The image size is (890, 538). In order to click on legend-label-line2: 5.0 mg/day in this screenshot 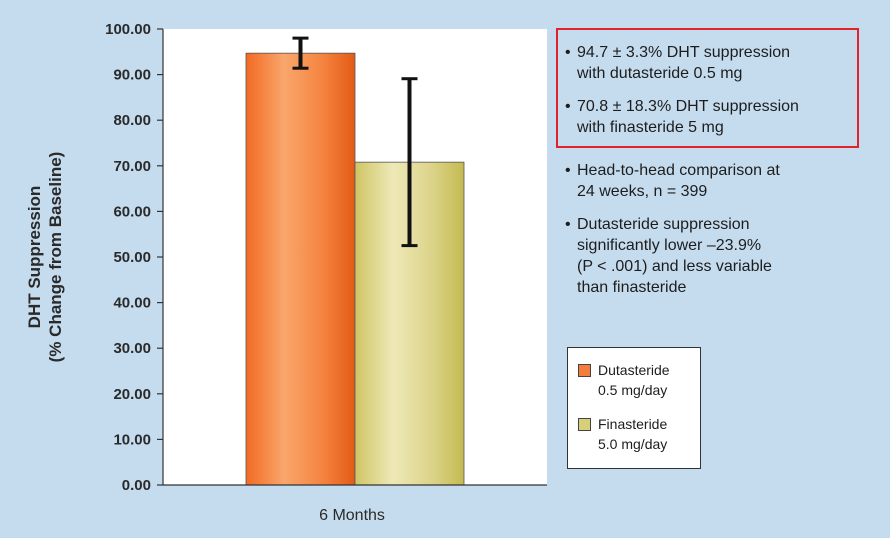, I will do `click(633, 444)`.